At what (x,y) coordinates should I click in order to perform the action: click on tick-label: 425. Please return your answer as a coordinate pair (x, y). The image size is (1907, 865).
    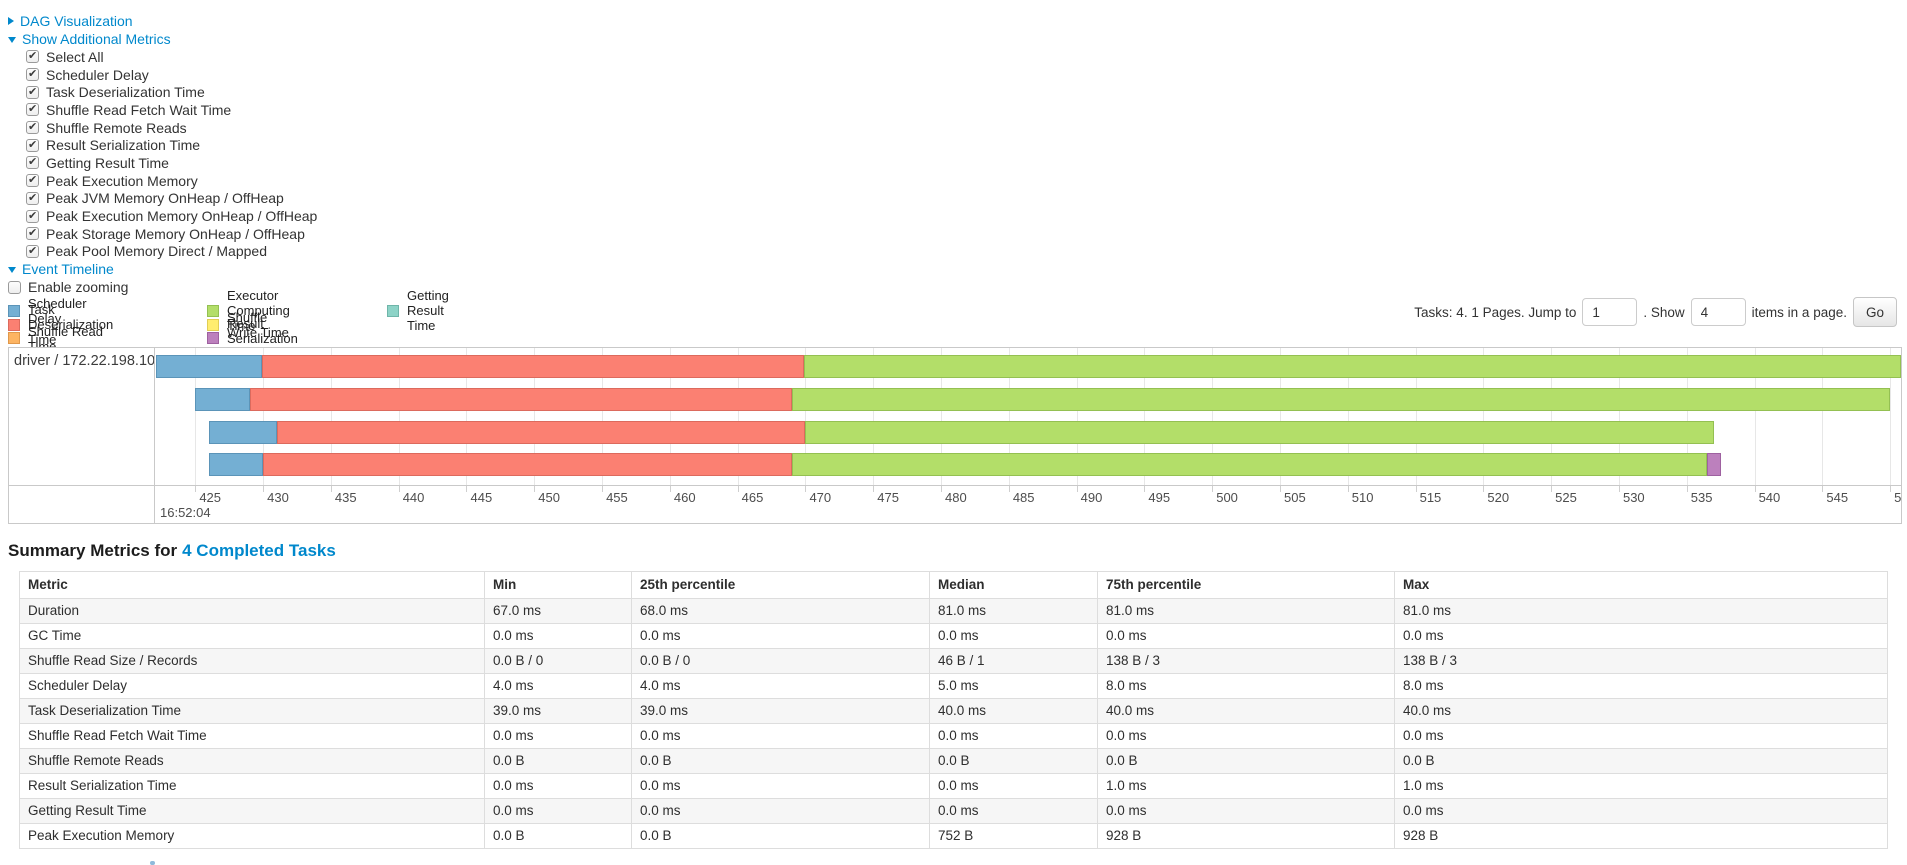
    Looking at the image, I should click on (210, 497).